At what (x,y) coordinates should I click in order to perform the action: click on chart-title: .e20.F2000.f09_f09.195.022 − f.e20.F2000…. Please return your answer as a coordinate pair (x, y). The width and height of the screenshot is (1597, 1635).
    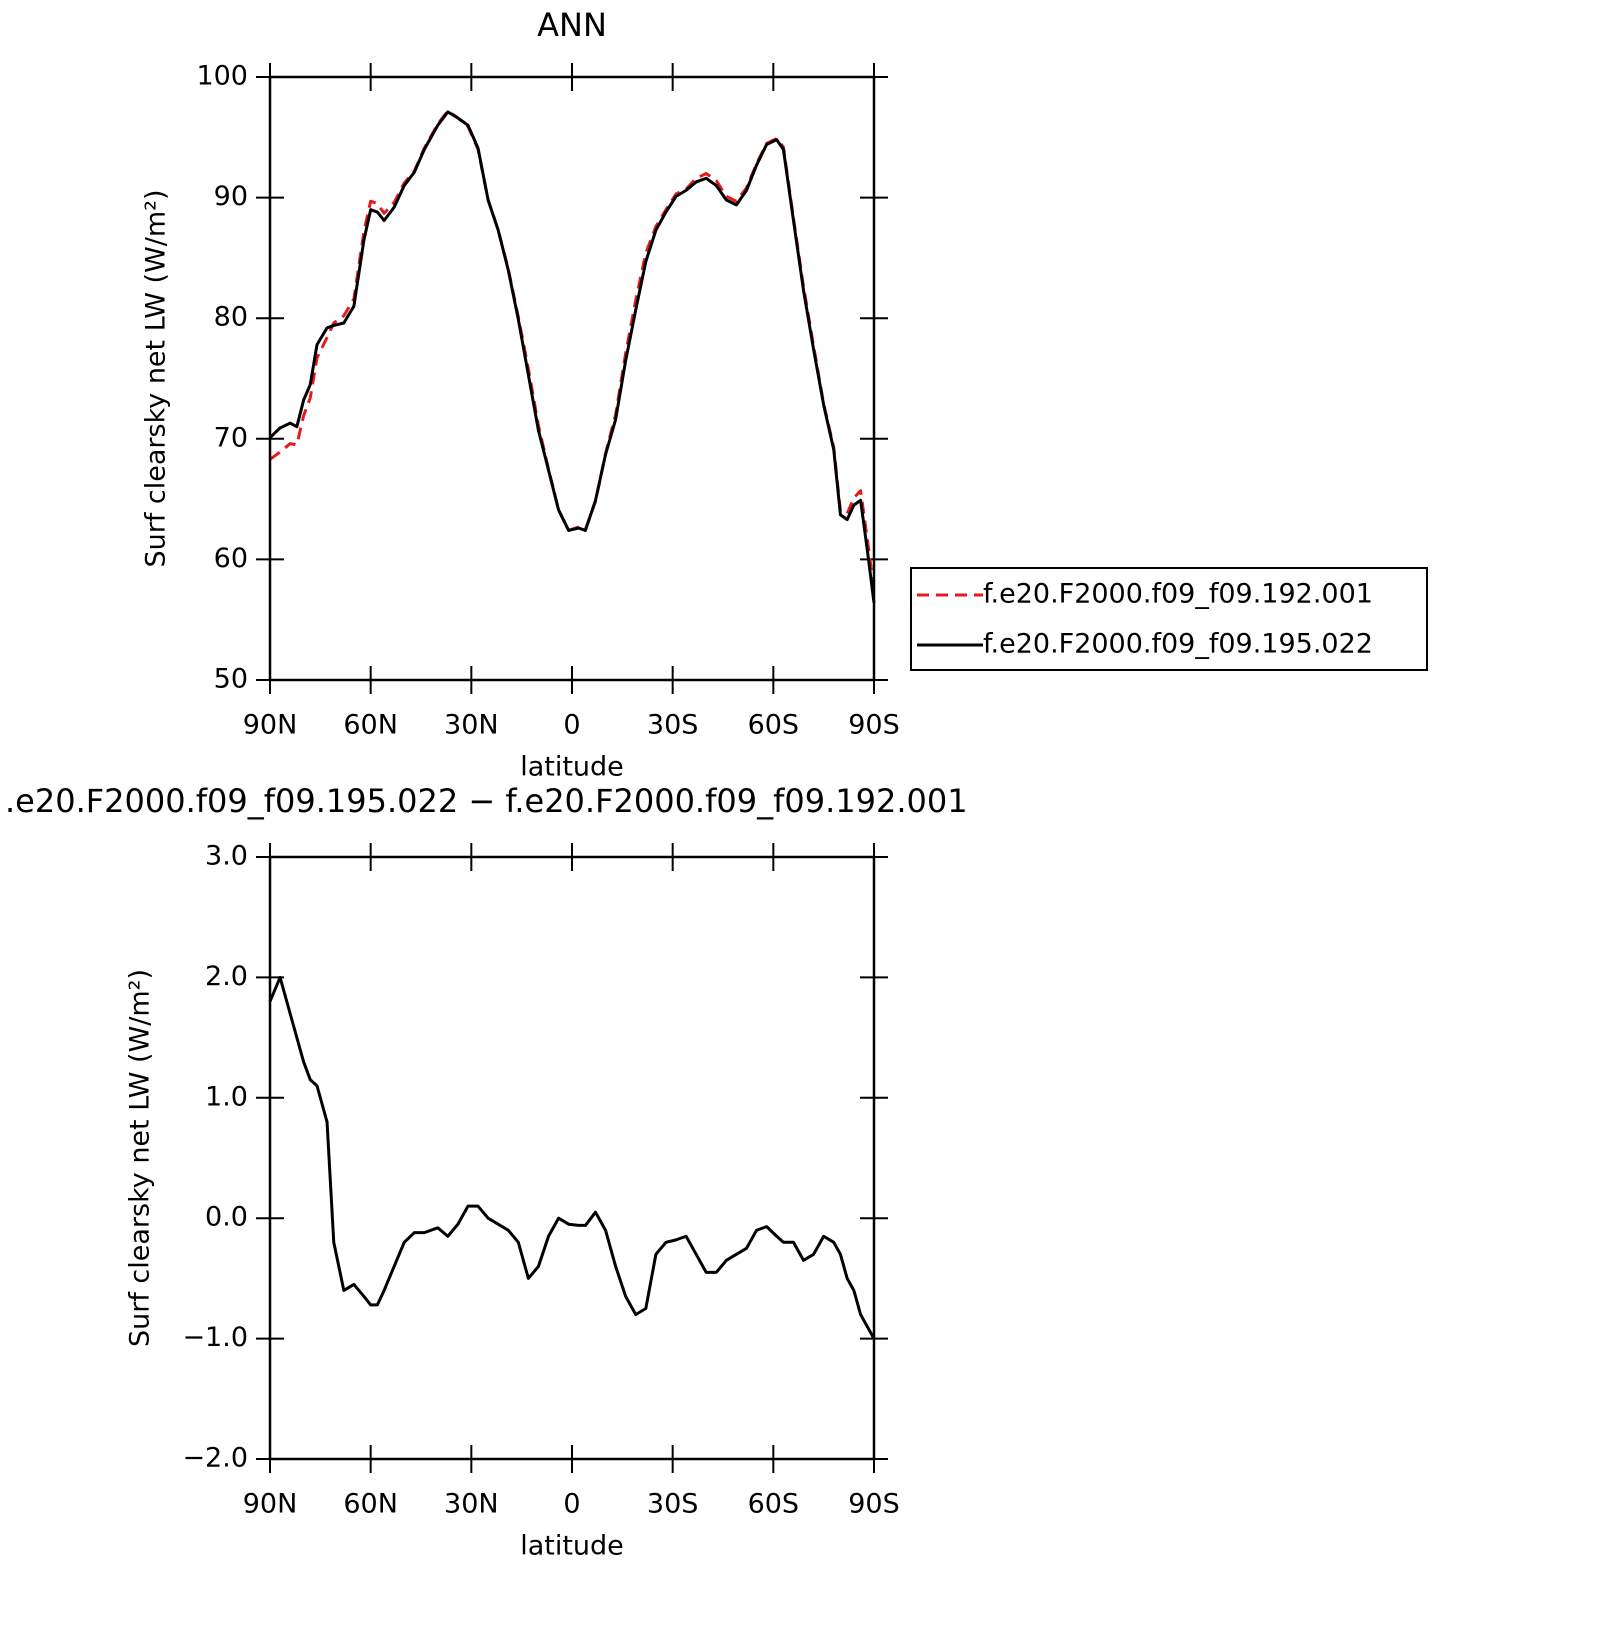
    Looking at the image, I should click on (486, 801).